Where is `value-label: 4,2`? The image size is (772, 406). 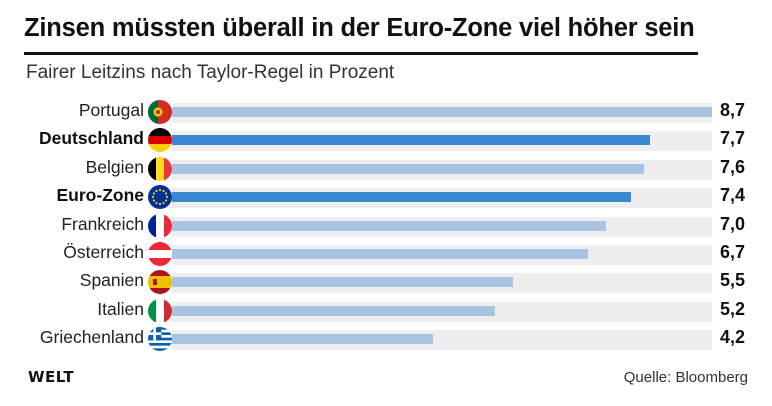
value-label: 4,2 is located at coordinates (733, 337).